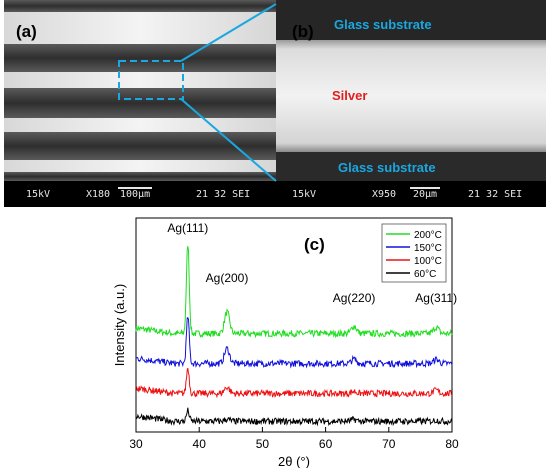 The image size is (550, 468). I want to click on zoom-connector, so click(228, 92).